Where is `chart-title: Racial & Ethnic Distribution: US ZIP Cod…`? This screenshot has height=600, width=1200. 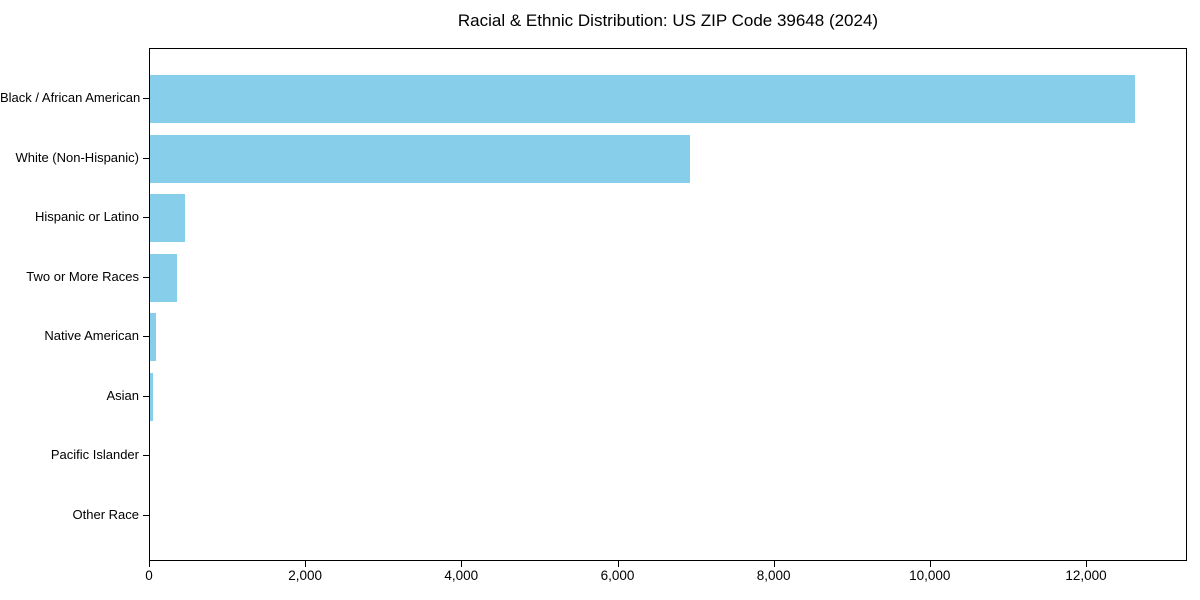 chart-title: Racial & Ethnic Distribution: US ZIP Cod… is located at coordinates (668, 20).